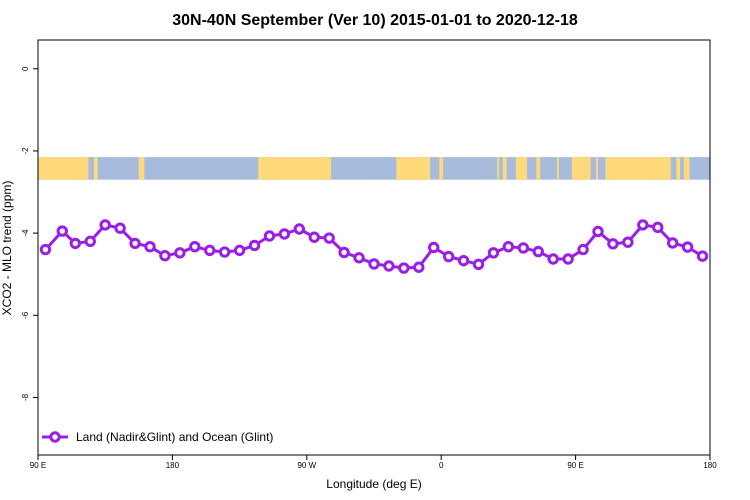 The image size is (750, 500). What do you see at coordinates (7, 248) in the screenshot?
I see `y-axis-label: XCO2 - MLO trend (ppm)` at bounding box center [7, 248].